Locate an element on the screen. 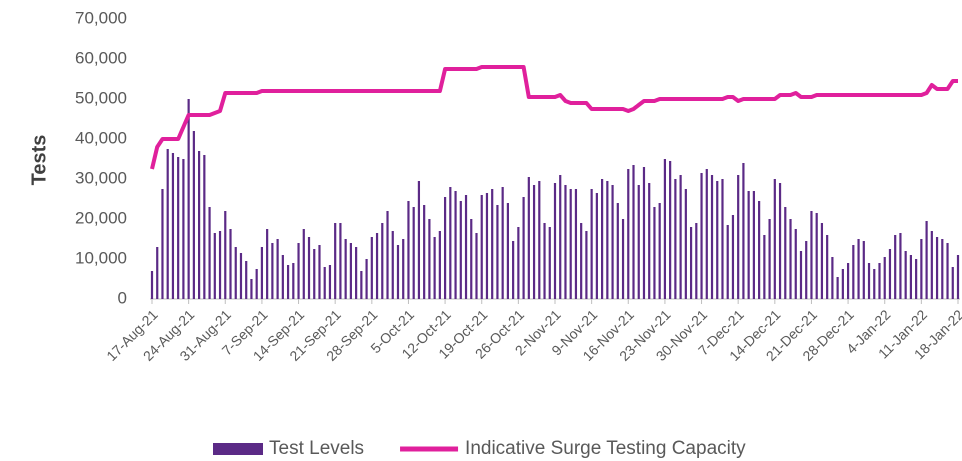  legend-label: Test Levels is located at coordinates (316, 448).